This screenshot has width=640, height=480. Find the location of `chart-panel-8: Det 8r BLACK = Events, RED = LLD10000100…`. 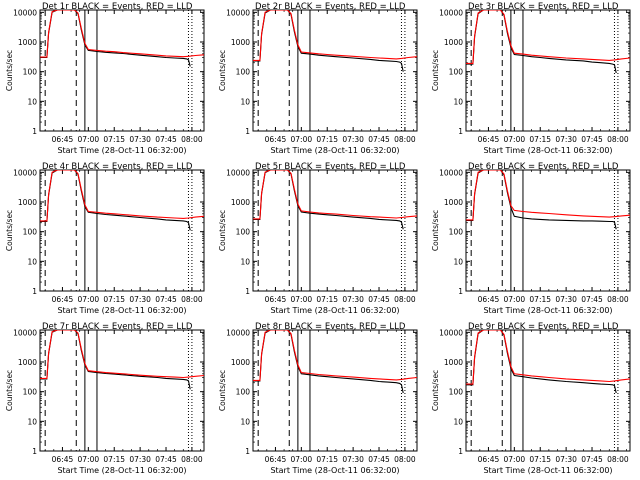

chart-panel-8: Det 8r BLACK = Events, RED = LLD10000100… is located at coordinates (318, 398).